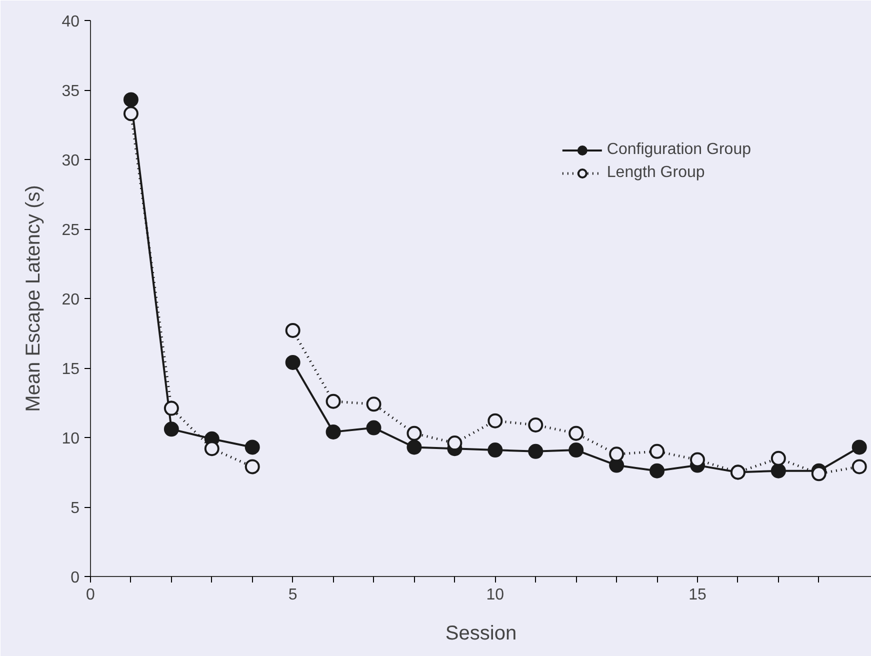 The height and width of the screenshot is (656, 871). What do you see at coordinates (33, 298) in the screenshot?
I see `y-axis-title: Mean Escape Latency (s)` at bounding box center [33, 298].